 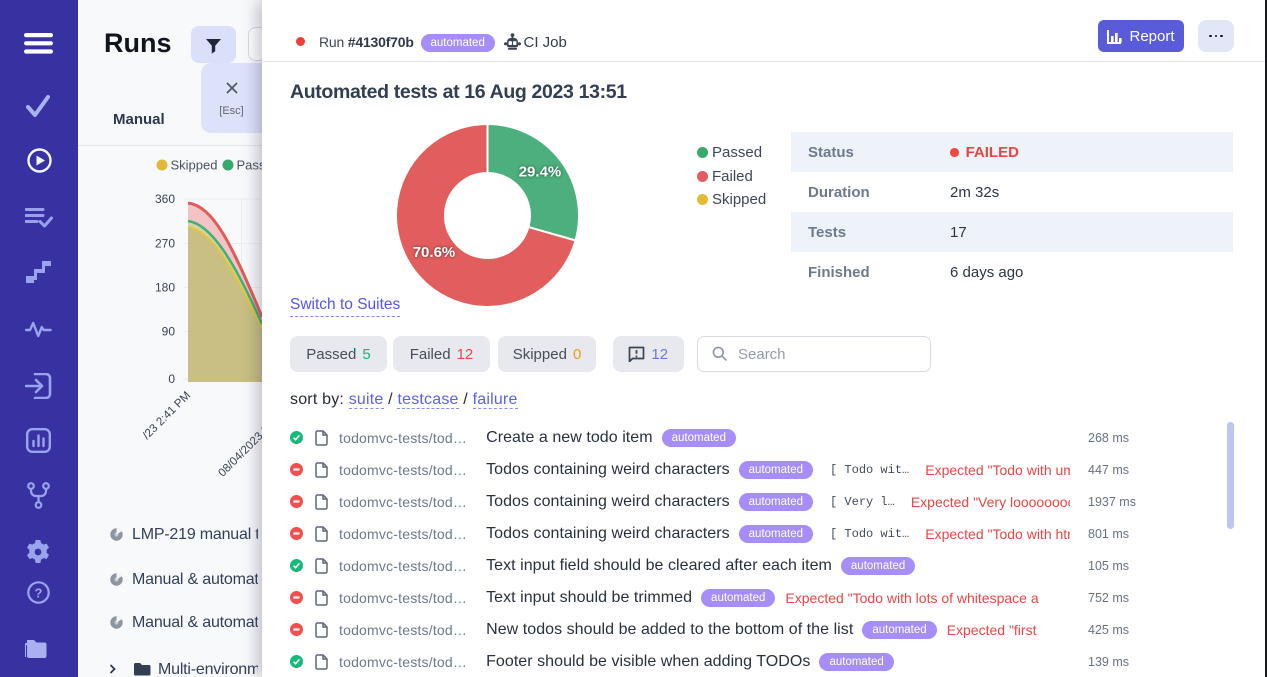 I want to click on svg-text: 360, so click(x=165, y=199).